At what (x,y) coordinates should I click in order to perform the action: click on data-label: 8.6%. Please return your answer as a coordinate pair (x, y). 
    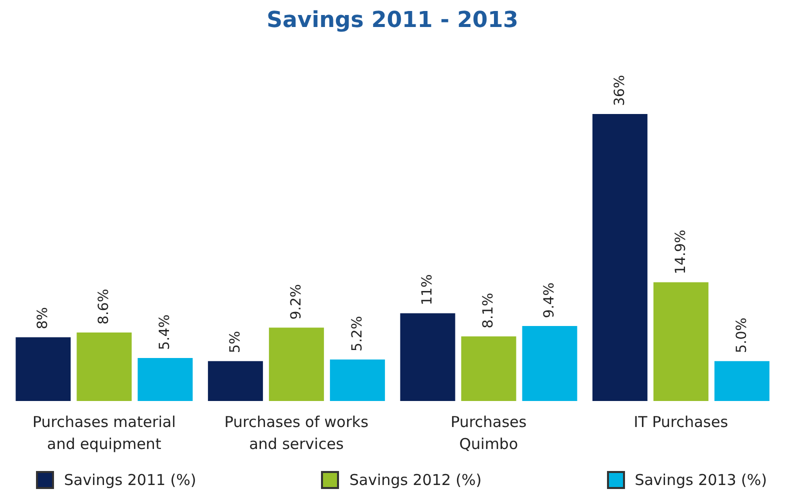
    Looking at the image, I should click on (104, 306).